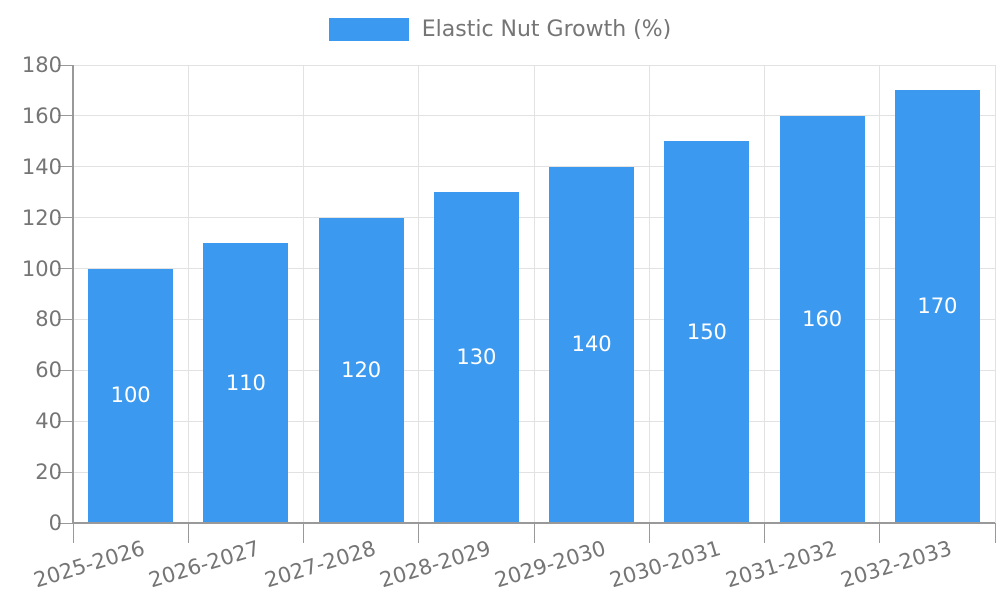  I want to click on x-axis-category-label: 2032-2033, so click(896, 564).